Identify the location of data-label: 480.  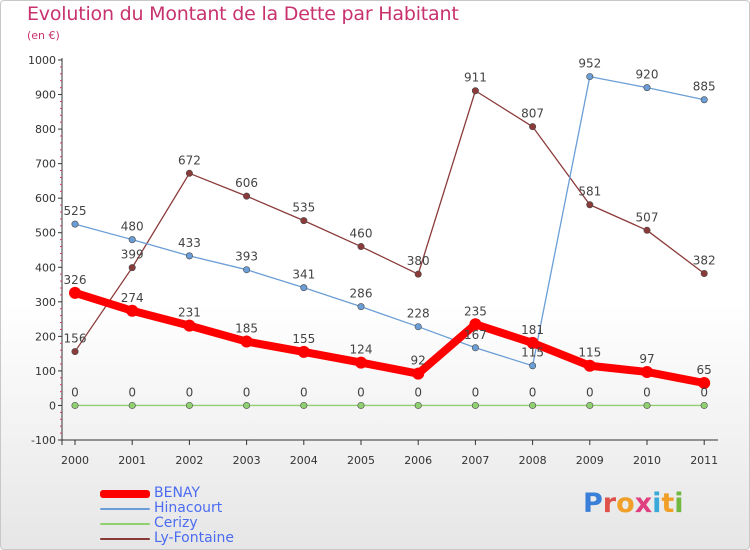
(132, 227).